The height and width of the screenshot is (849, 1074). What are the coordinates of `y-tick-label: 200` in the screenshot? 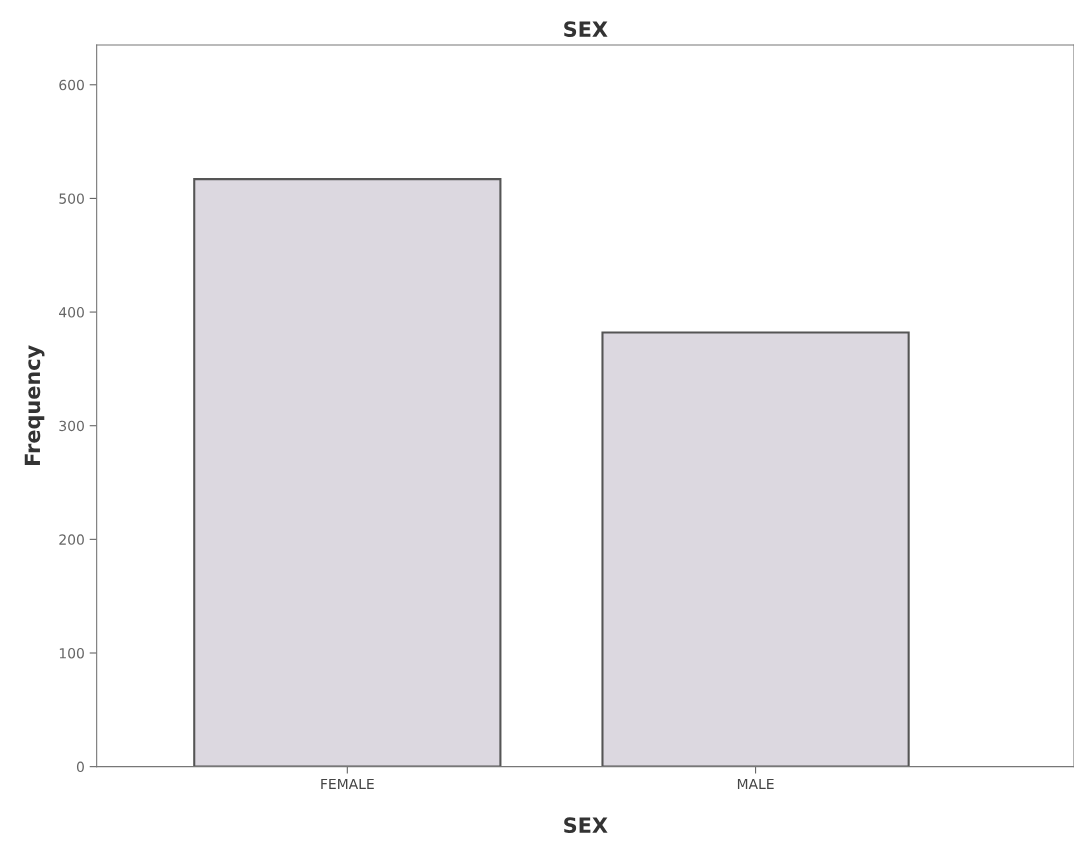 It's located at (71, 539).